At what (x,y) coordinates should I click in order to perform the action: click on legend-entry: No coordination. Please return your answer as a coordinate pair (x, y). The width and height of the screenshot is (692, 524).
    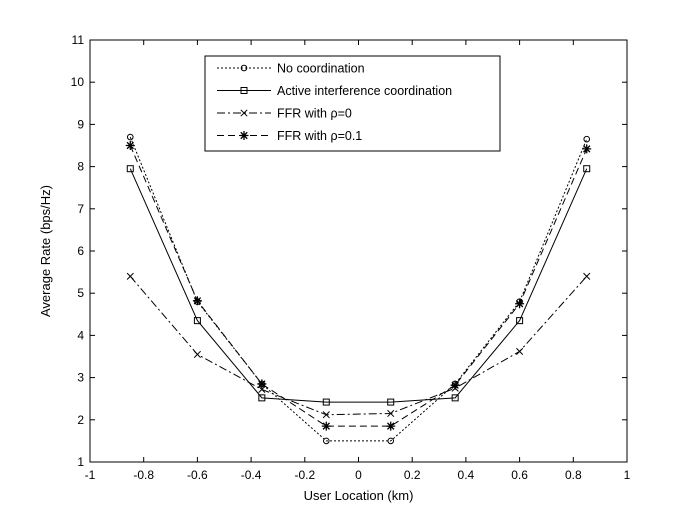
    Looking at the image, I should click on (291, 69).